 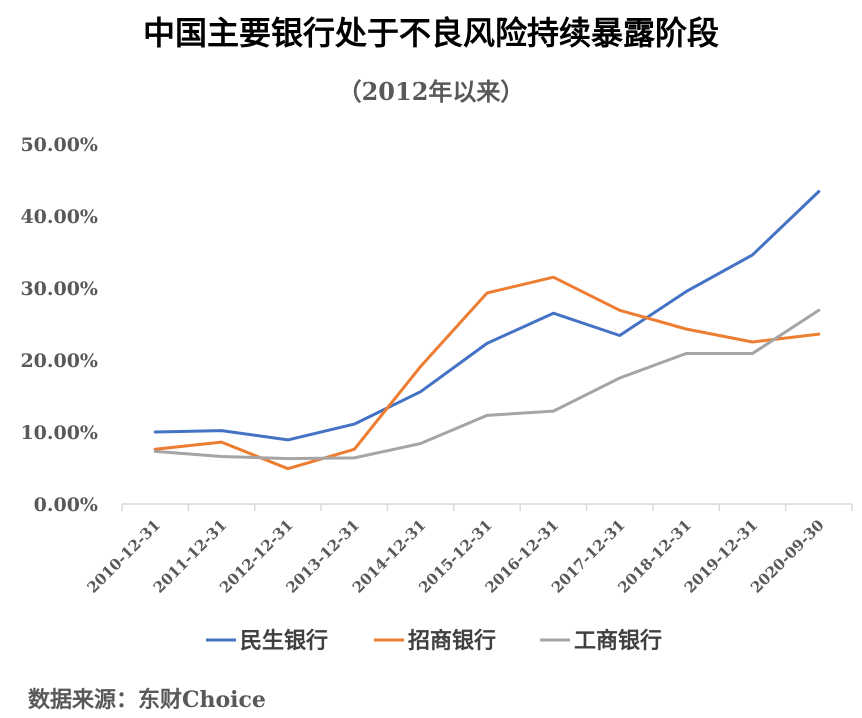 What do you see at coordinates (430, 33) in the screenshot?
I see `chart-title: 中国主要银行处于不良风险持续暴露阶段` at bounding box center [430, 33].